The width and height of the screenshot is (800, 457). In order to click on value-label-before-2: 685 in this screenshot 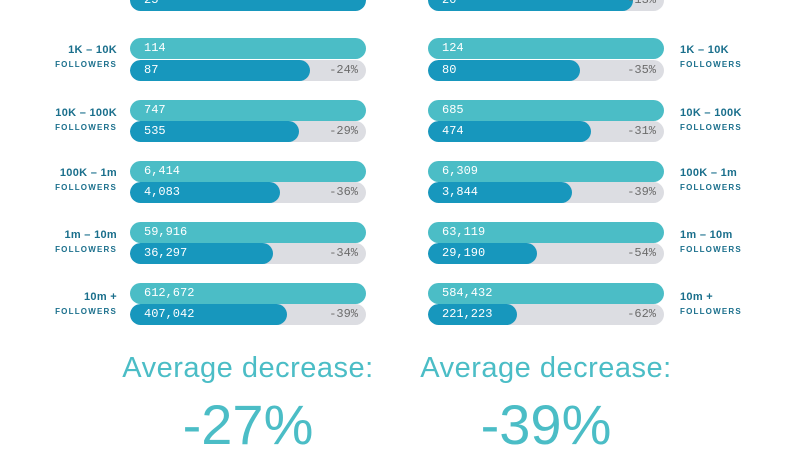, I will do `click(453, 110)`.